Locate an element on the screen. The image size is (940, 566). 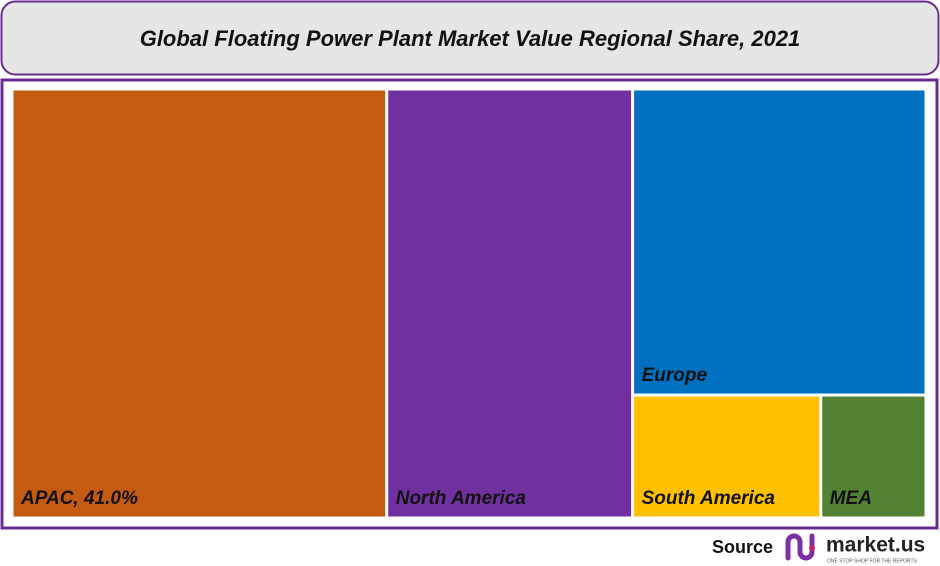
tile-label: Europe is located at coordinates (675, 375).